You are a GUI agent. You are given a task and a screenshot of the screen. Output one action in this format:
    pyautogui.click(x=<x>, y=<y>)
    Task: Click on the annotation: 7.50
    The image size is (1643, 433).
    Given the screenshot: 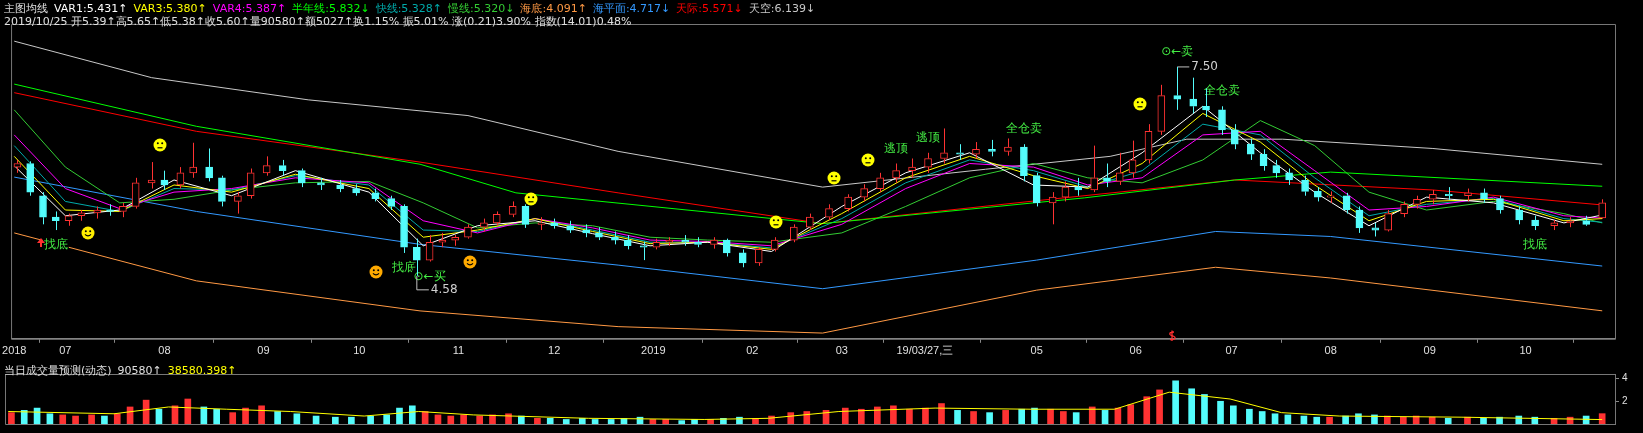 What is the action you would take?
    pyautogui.click(x=1204, y=66)
    